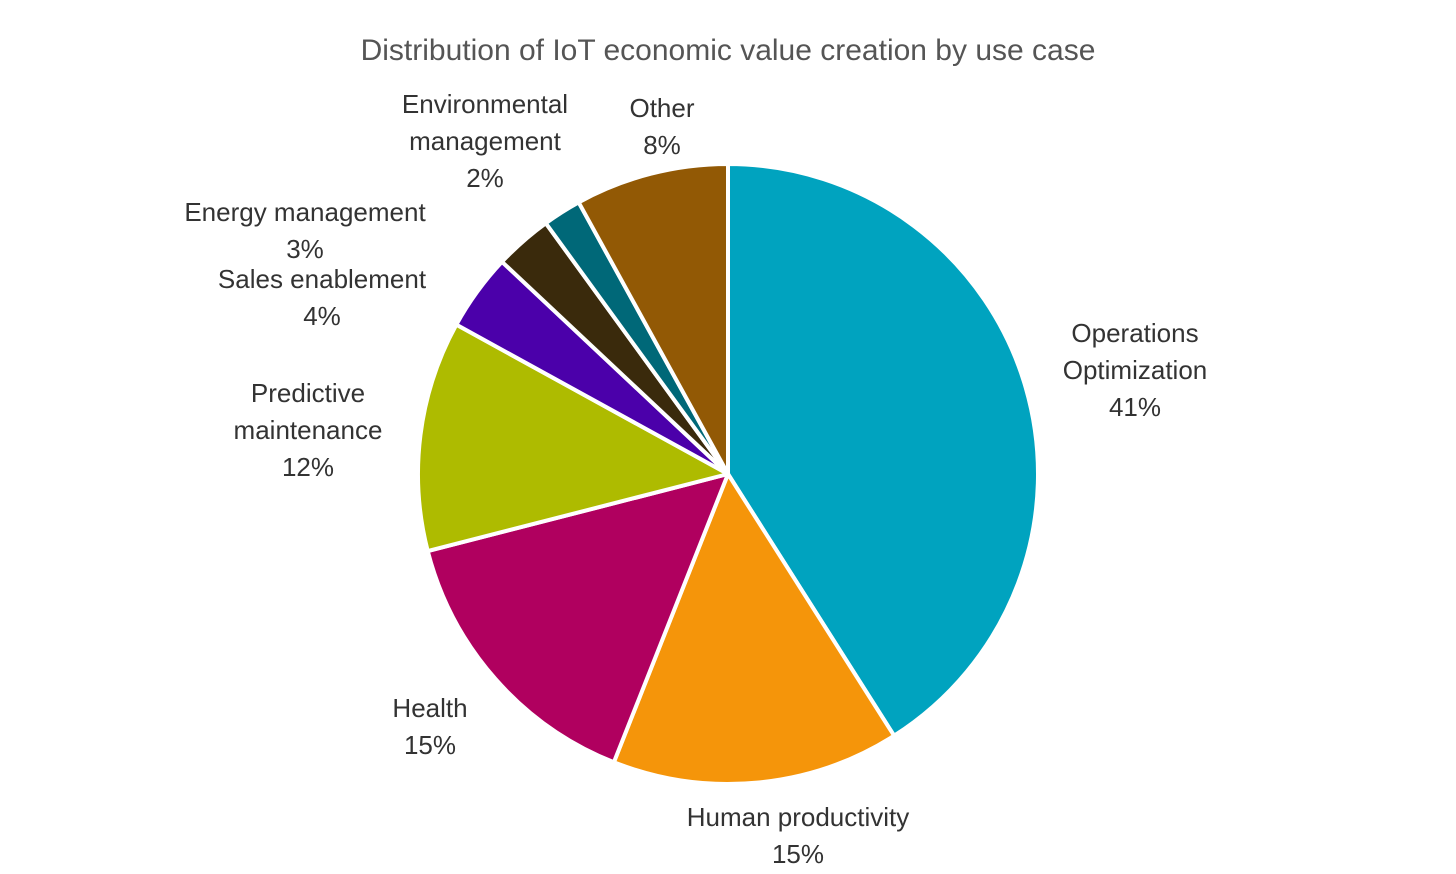 The image size is (1456, 874). What do you see at coordinates (429, 708) in the screenshot?
I see `slice-name-label: Health` at bounding box center [429, 708].